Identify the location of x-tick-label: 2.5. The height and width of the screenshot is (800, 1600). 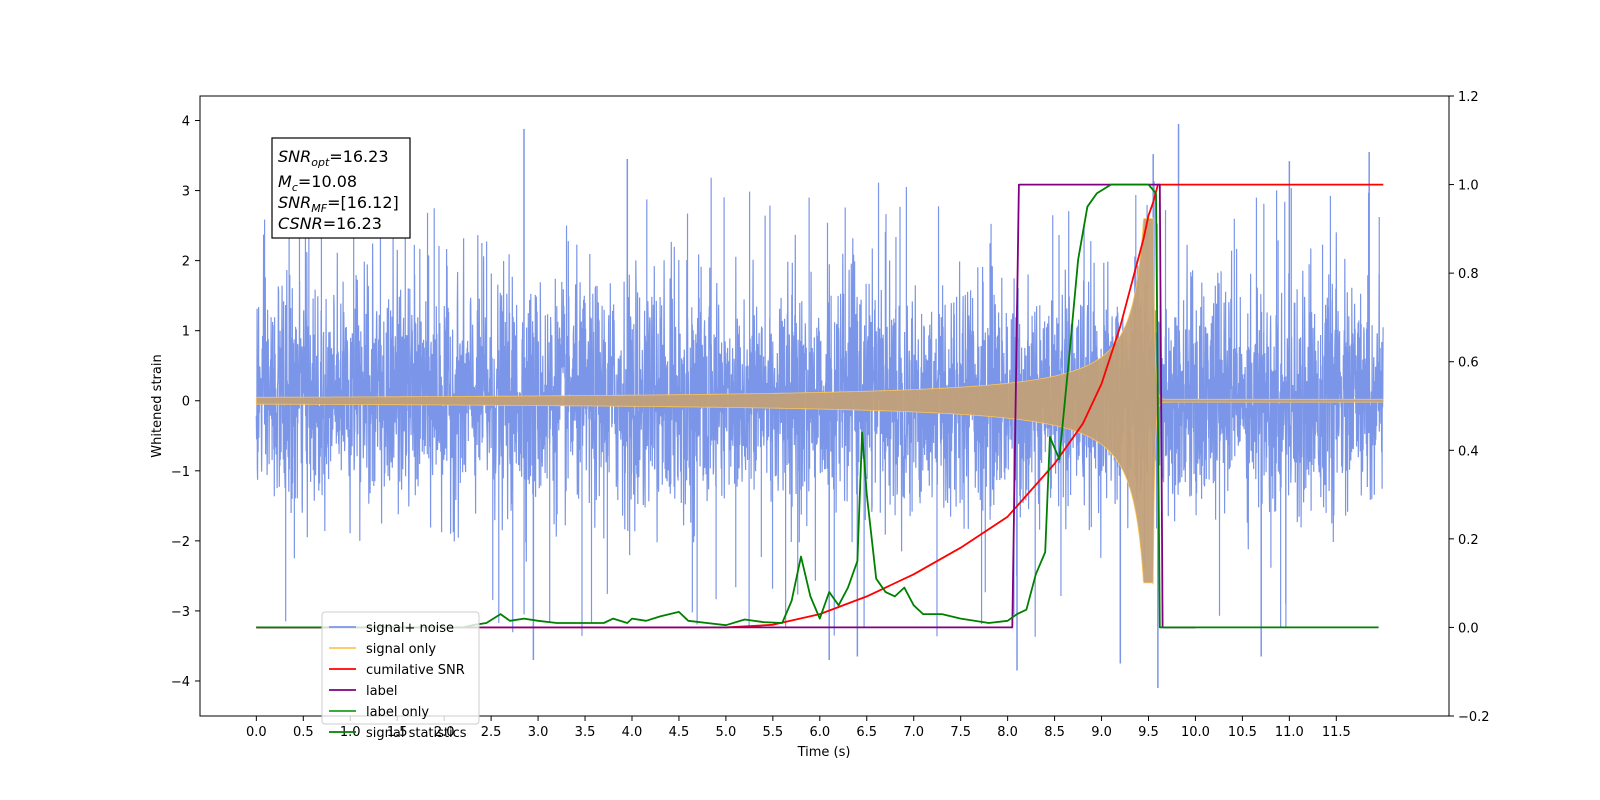
(491, 732).